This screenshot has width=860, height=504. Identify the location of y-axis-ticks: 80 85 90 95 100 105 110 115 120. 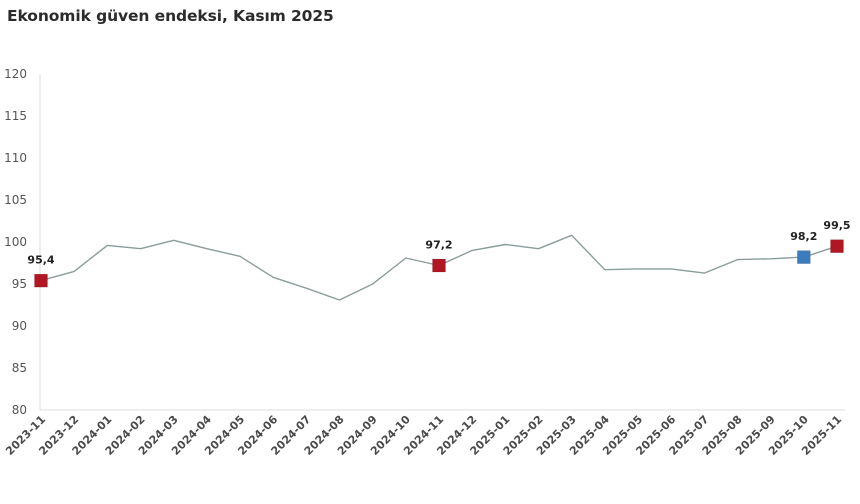
(15, 242).